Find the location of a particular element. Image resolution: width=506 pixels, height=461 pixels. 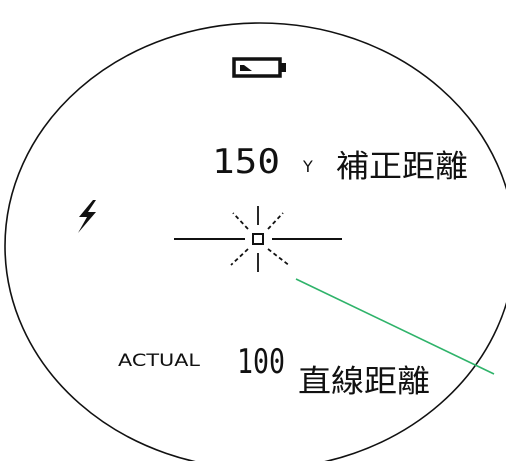

corrected-distance-label: 補正距離 is located at coordinates (402, 167).